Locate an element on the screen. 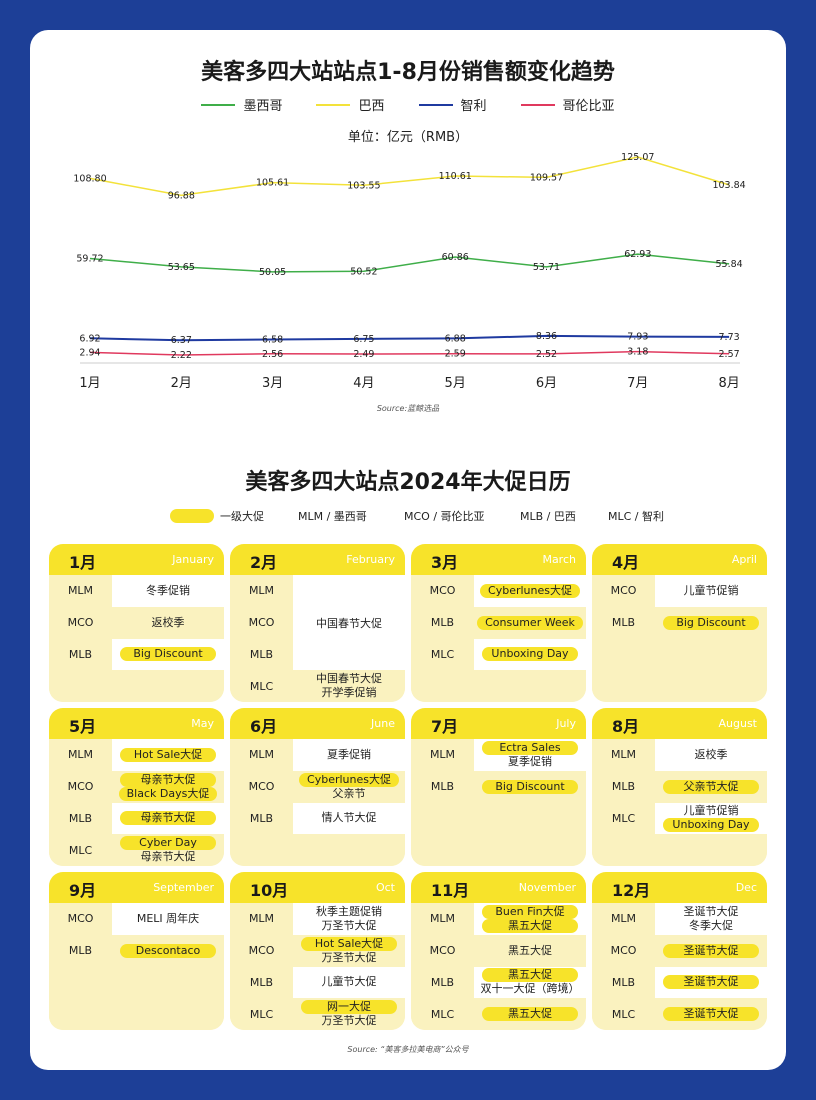  major-promo-pill: Unboxing Day is located at coordinates (711, 825).